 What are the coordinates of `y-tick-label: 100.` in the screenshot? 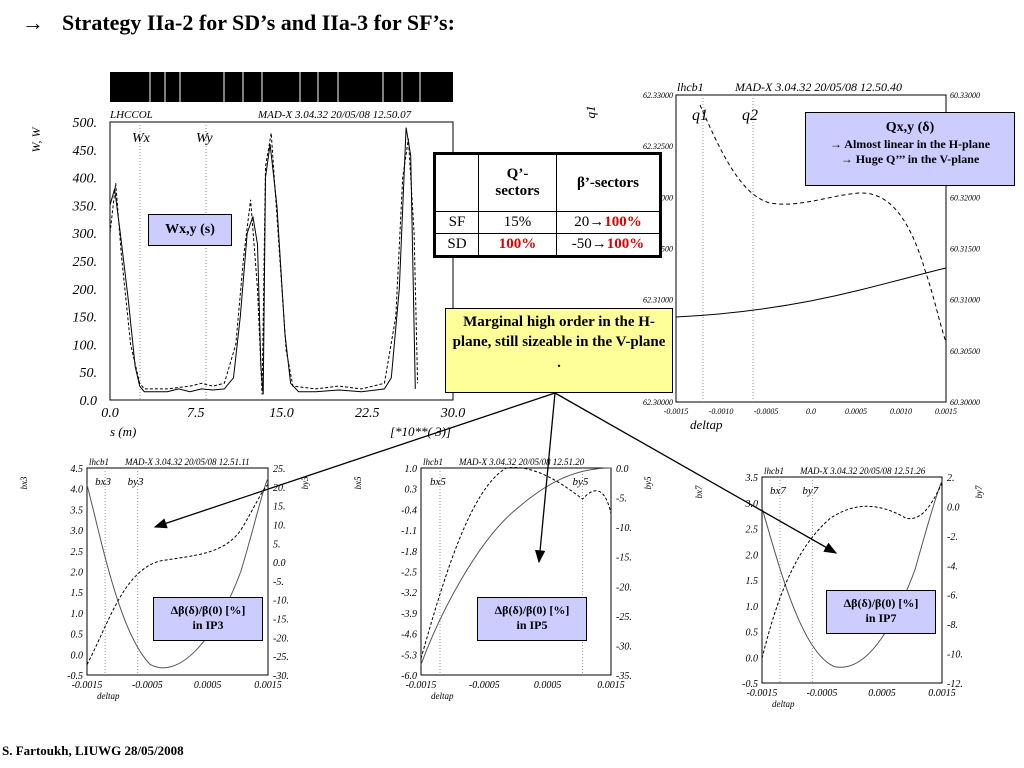 It's located at (85, 345).